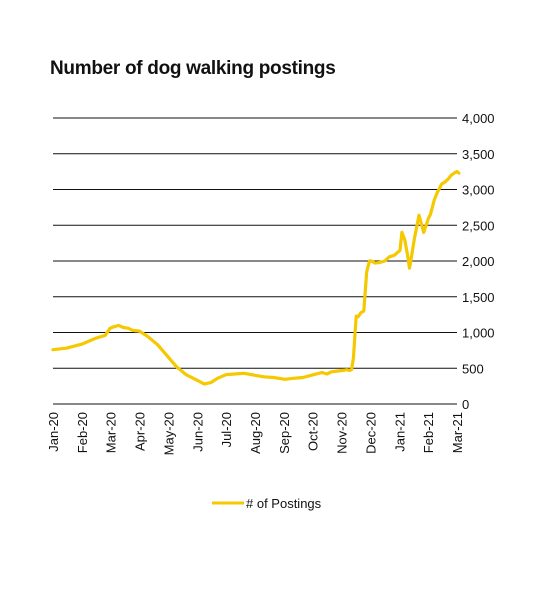 The width and height of the screenshot is (550, 600). Describe the element at coordinates (284, 433) in the screenshot. I see `x-tick-label: Sep-20` at that location.